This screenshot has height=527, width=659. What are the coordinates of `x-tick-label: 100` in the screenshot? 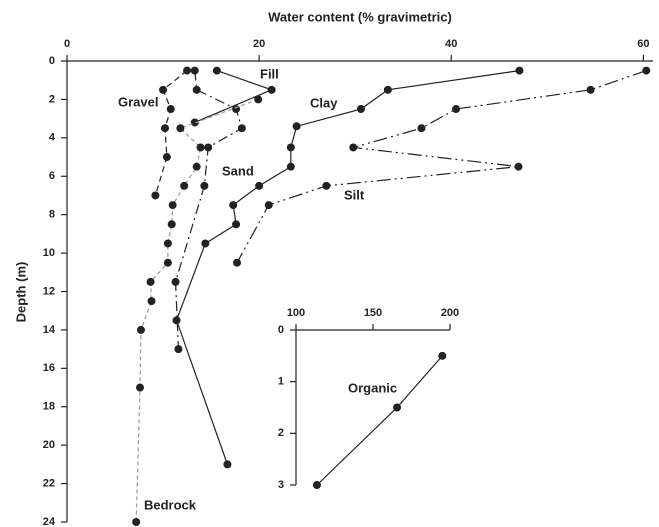 It's located at (296, 313).